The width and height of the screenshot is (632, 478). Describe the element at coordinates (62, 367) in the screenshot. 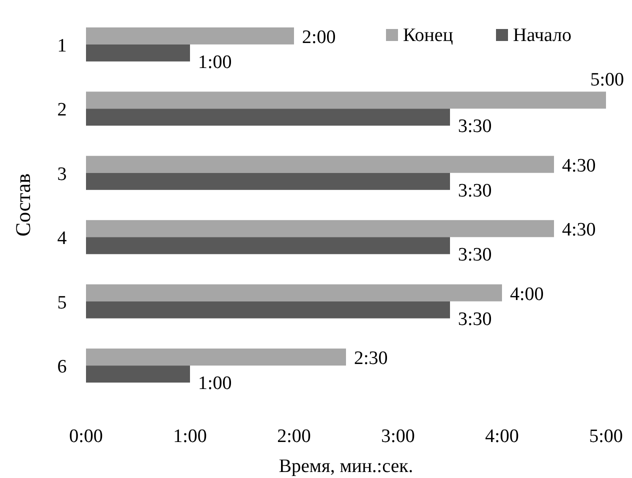

I see `y-tick-label: 6` at that location.